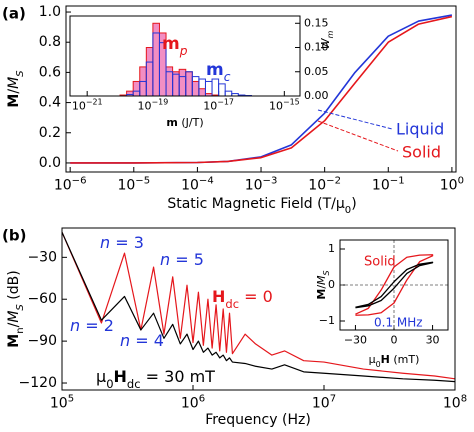  I want to click on tick-label: 0.2, so click(50, 133).